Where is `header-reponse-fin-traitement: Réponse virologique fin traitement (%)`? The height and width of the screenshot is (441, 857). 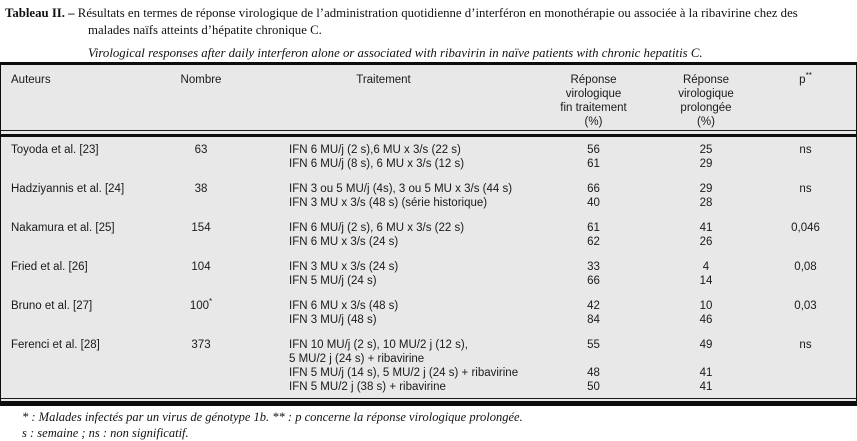
header-reponse-fin-traitement: Réponse virologique fin traitement (%) is located at coordinates (593, 101).